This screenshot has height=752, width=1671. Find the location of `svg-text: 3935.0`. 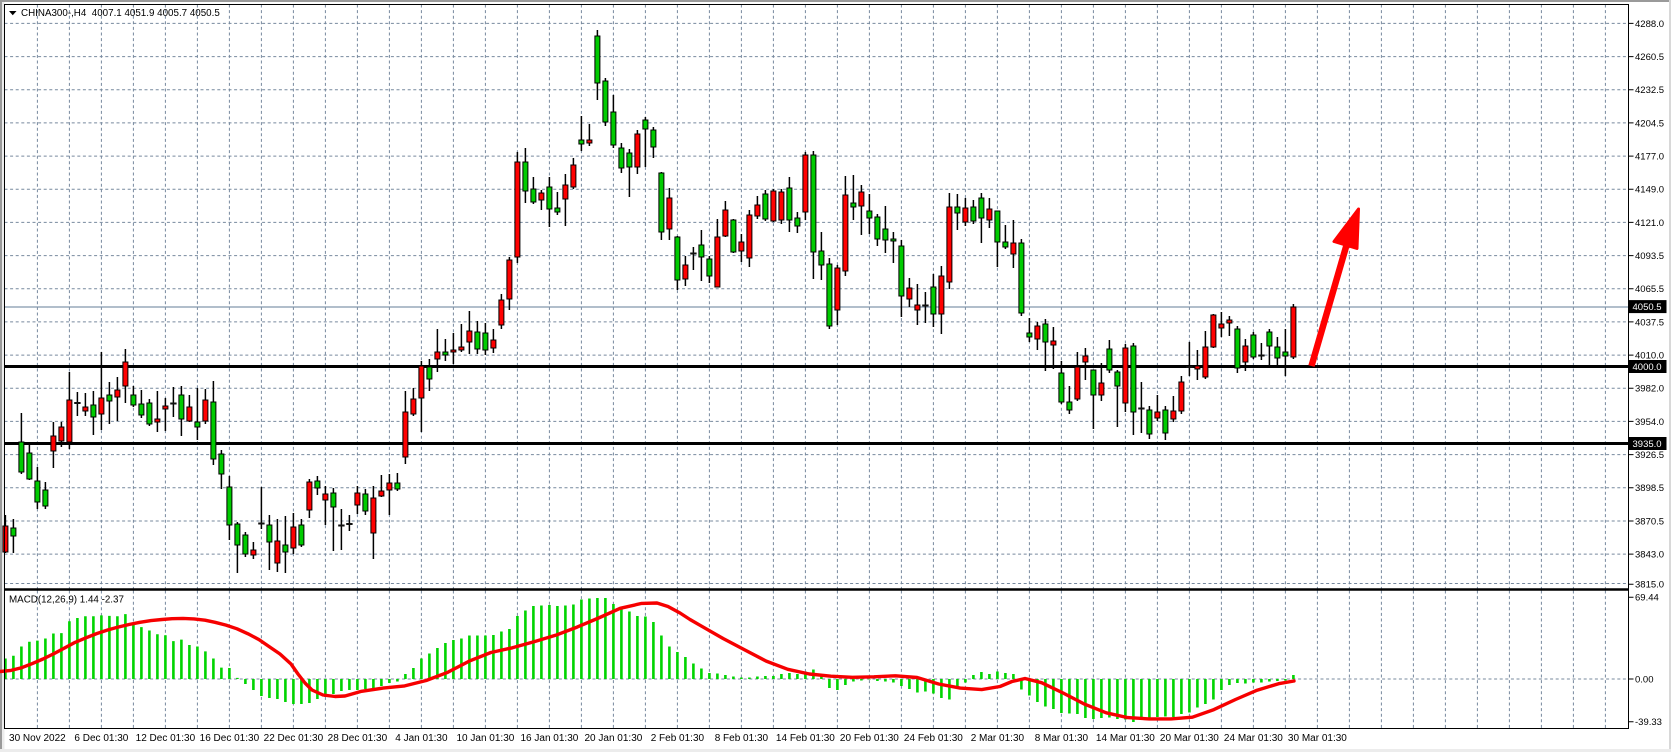

svg-text: 3935.0 is located at coordinates (1647, 444).